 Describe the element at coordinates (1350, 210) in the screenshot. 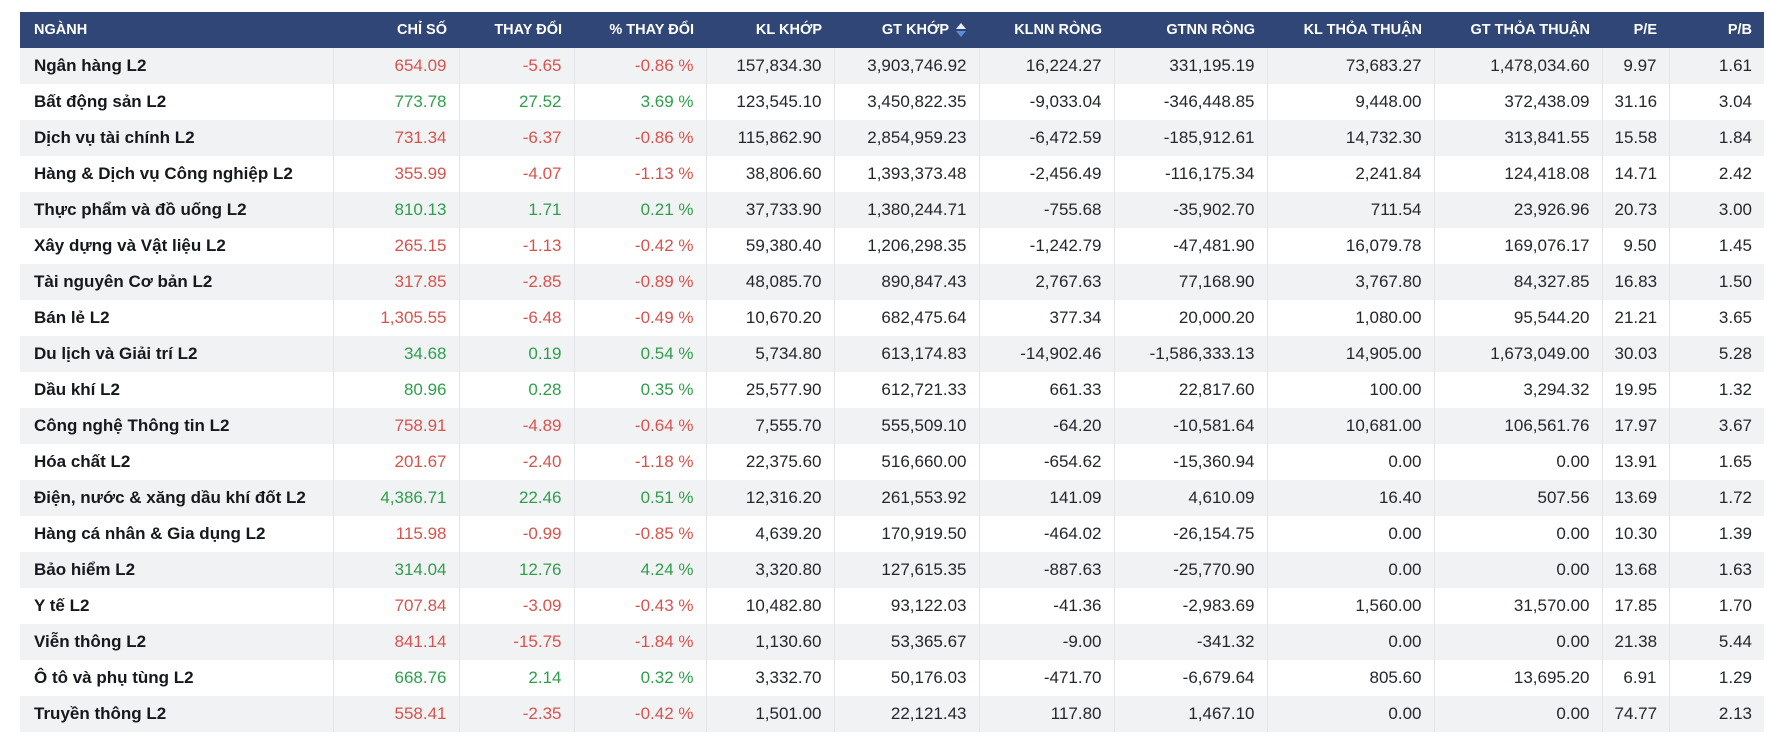

I see `cell-kl_tt: 711.54` at that location.